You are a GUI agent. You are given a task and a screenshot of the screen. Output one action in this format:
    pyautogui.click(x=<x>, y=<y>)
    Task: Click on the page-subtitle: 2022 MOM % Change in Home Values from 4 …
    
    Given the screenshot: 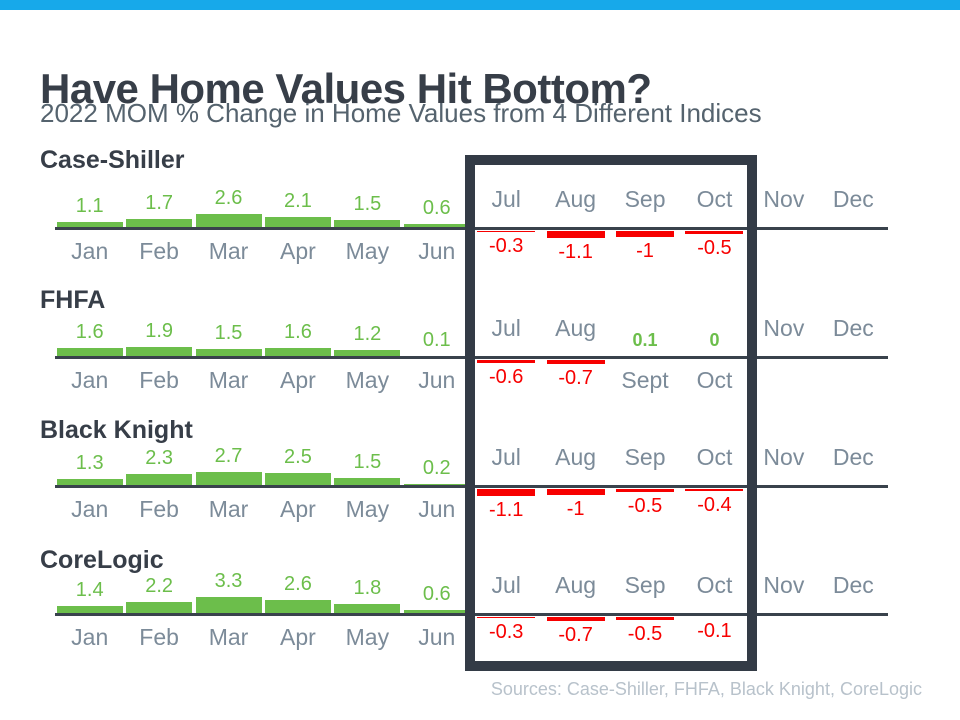 What is the action you would take?
    pyautogui.click(x=401, y=113)
    